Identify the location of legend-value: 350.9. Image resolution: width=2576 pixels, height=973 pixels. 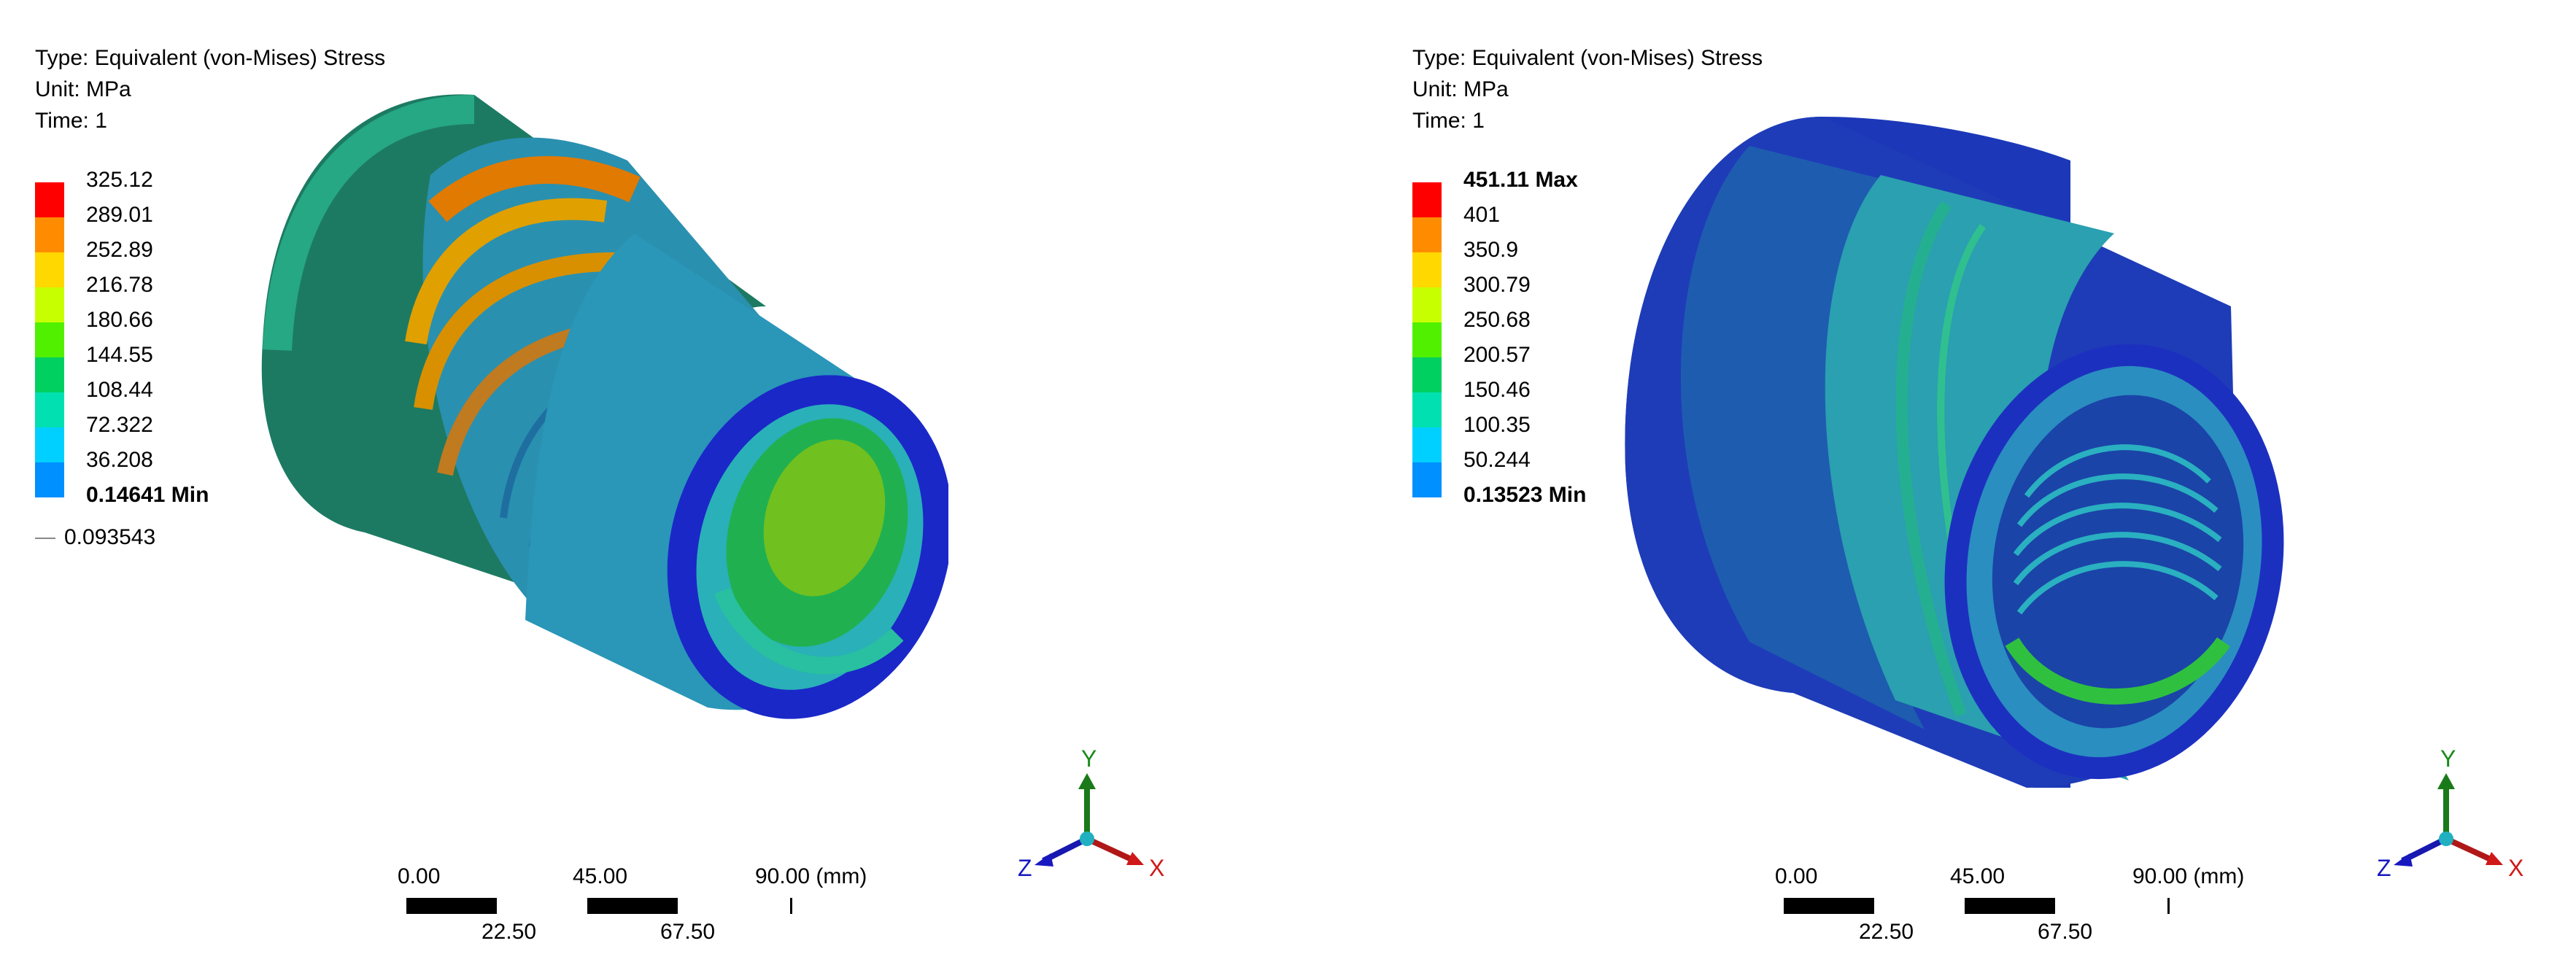
(1491, 250).